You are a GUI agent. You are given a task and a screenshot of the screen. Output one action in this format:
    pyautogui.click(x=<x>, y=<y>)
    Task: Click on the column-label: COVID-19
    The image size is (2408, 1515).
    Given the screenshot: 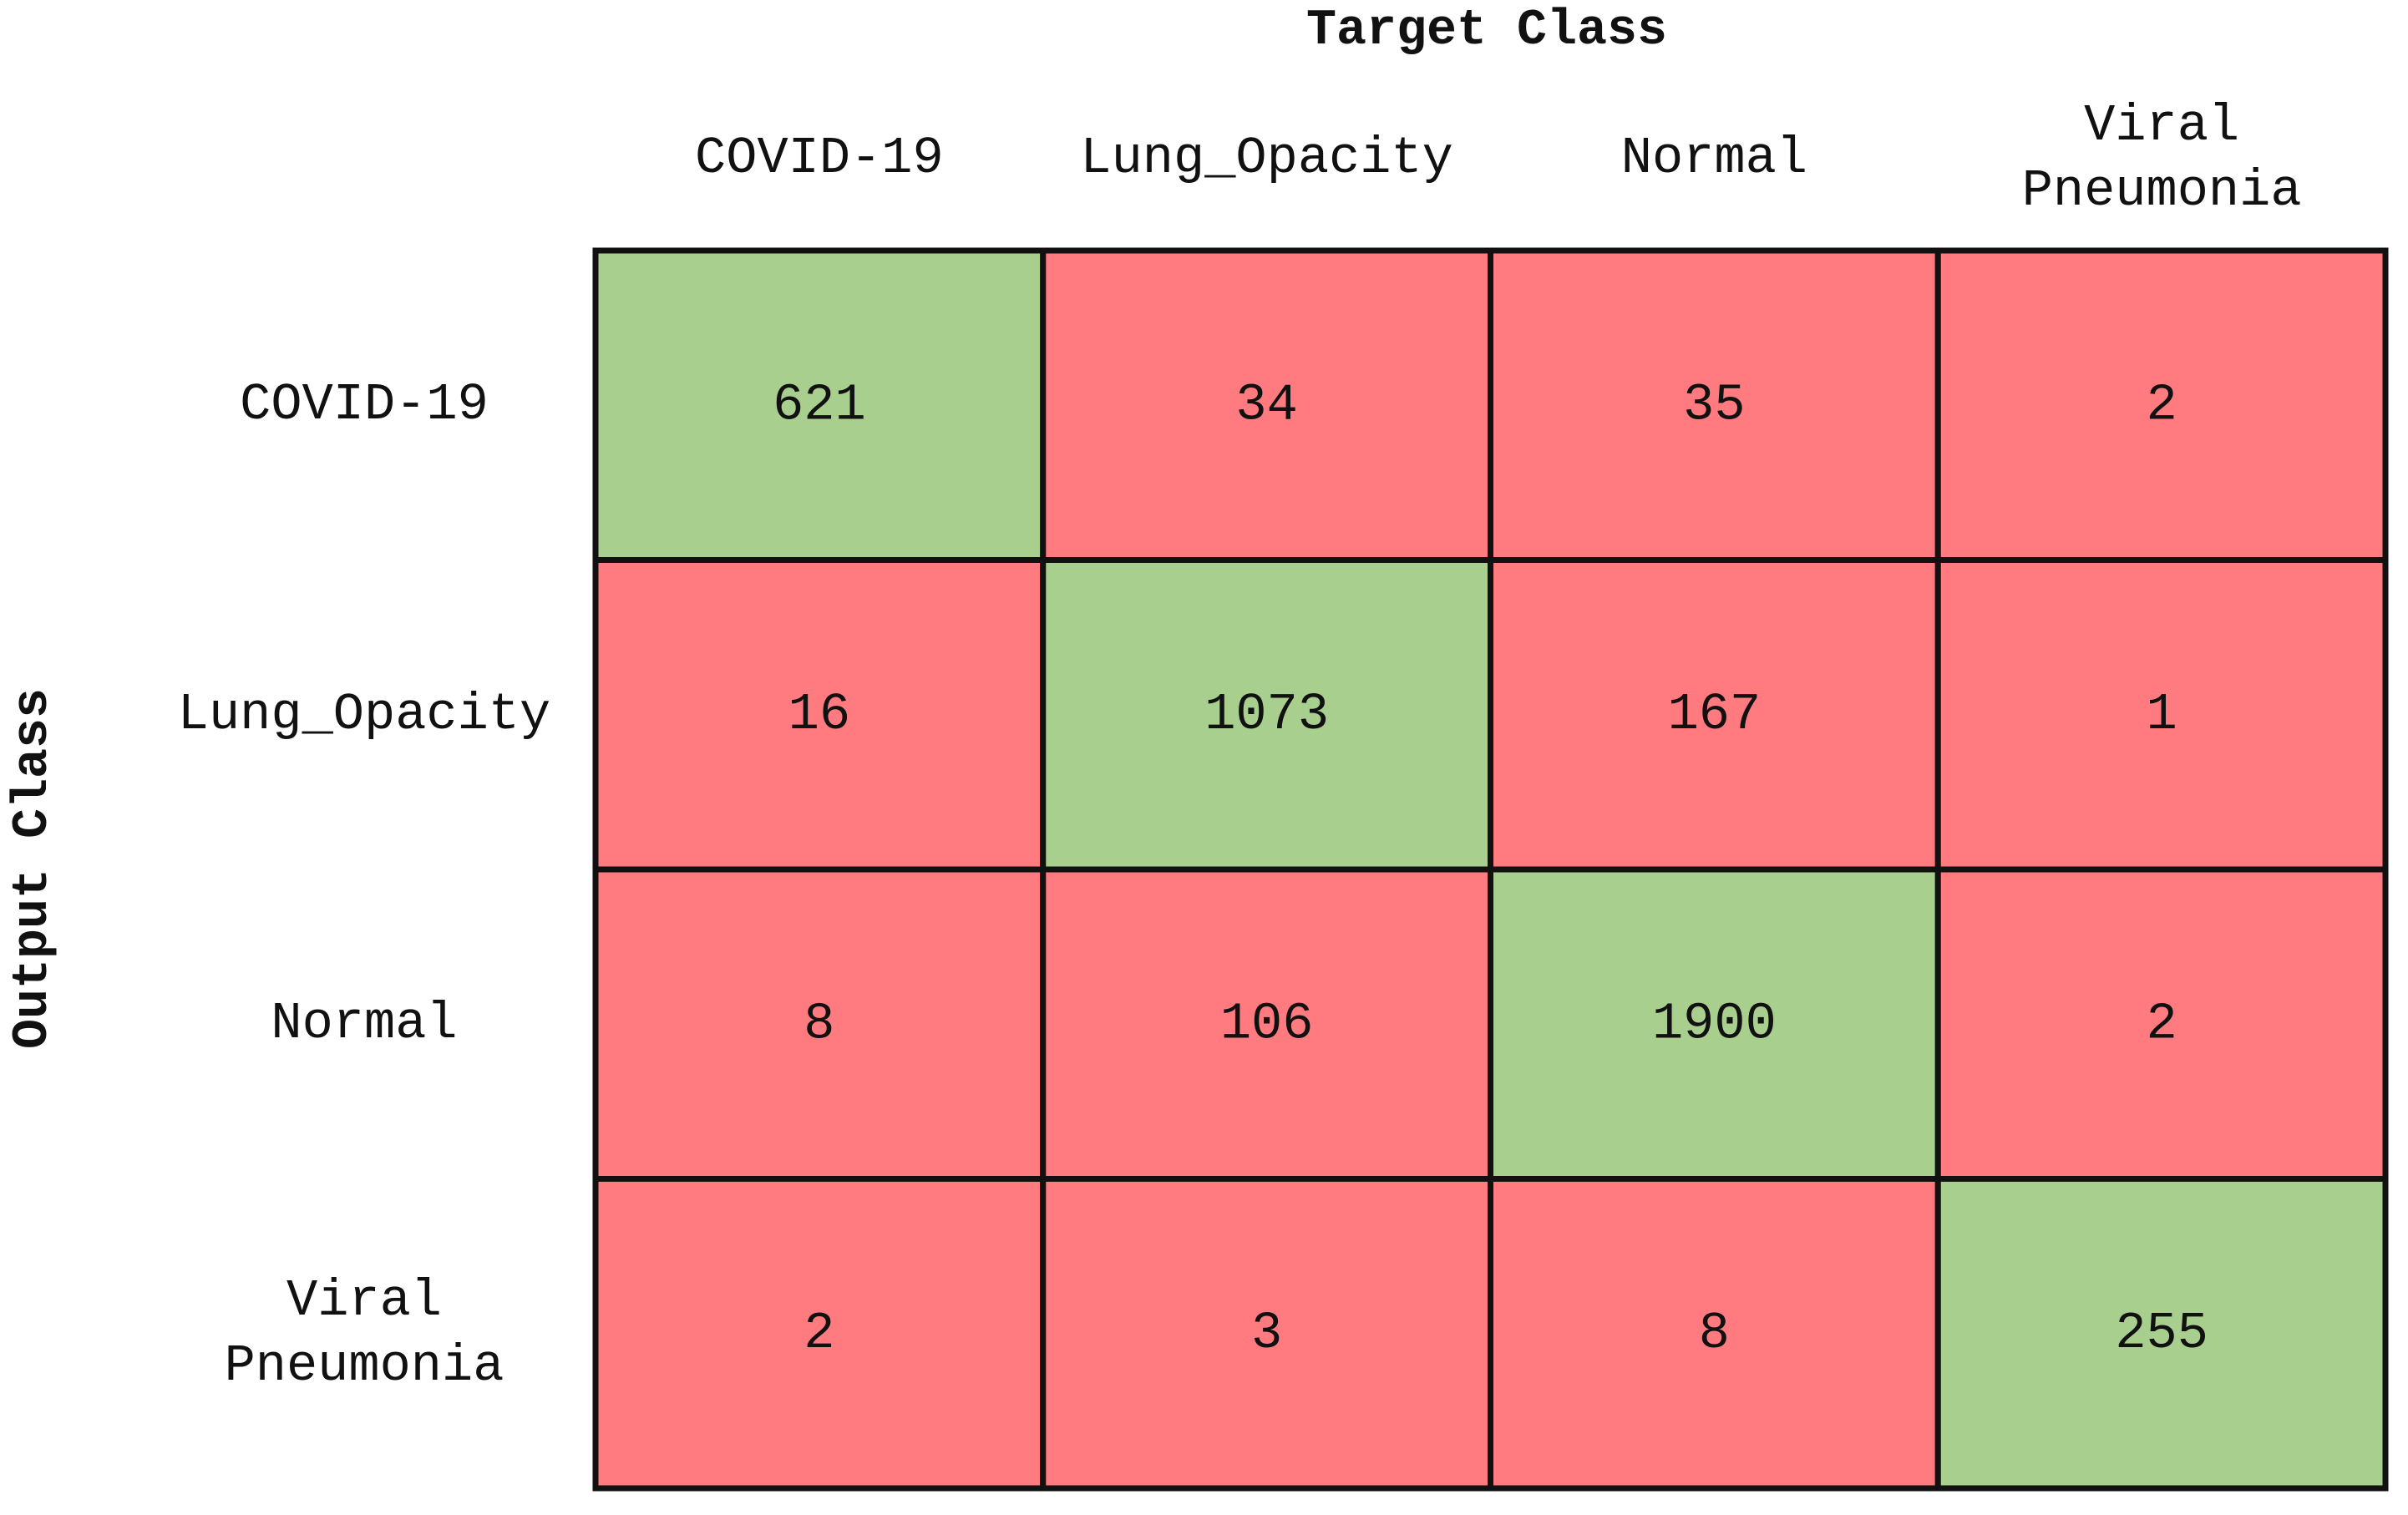 What is the action you would take?
    pyautogui.click(x=819, y=158)
    